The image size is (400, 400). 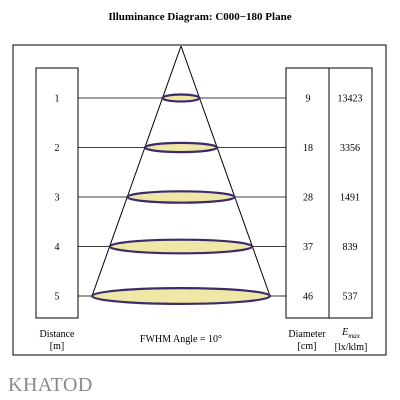 I want to click on diameter-unit: [cm], so click(x=307, y=346).